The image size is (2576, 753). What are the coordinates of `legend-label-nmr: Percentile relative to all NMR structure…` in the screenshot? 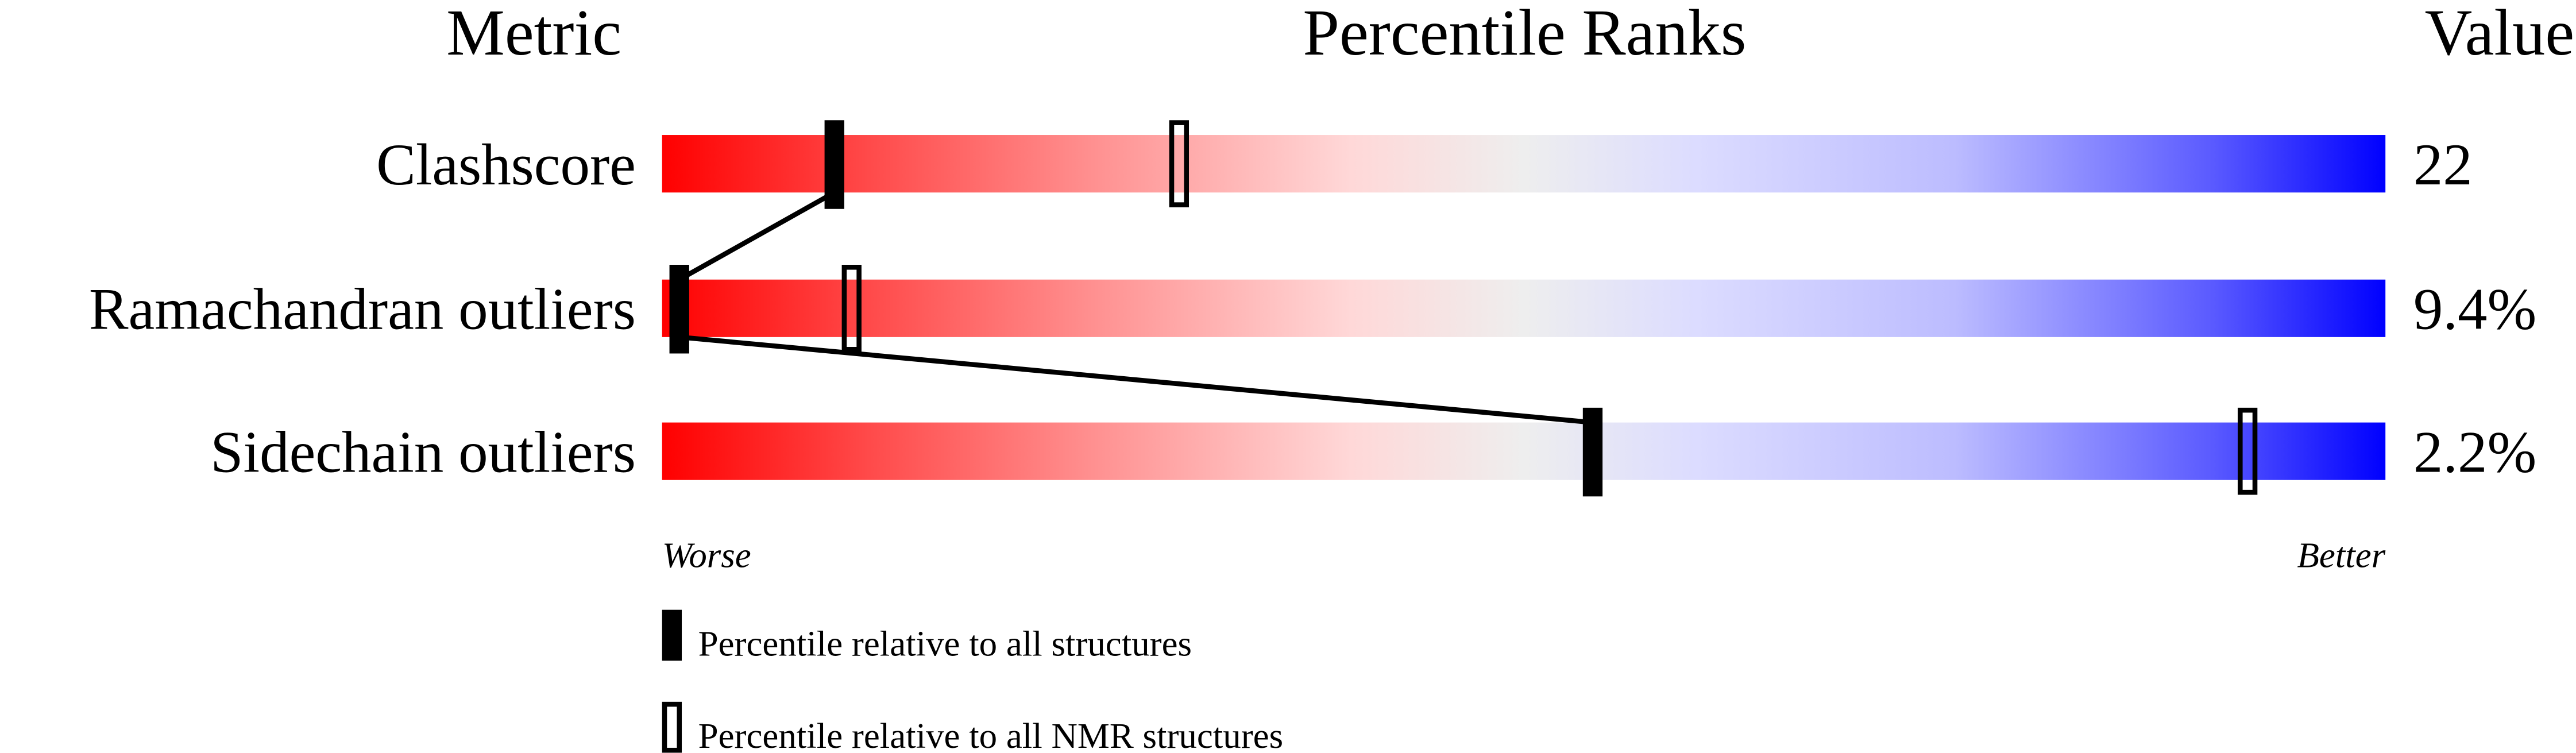 It's located at (990, 734).